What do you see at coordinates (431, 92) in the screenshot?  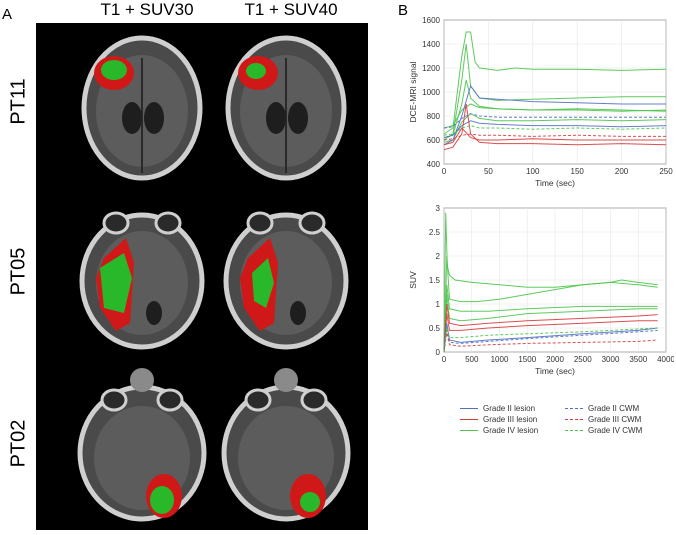 I see `y-tick-label: 1000` at bounding box center [431, 92].